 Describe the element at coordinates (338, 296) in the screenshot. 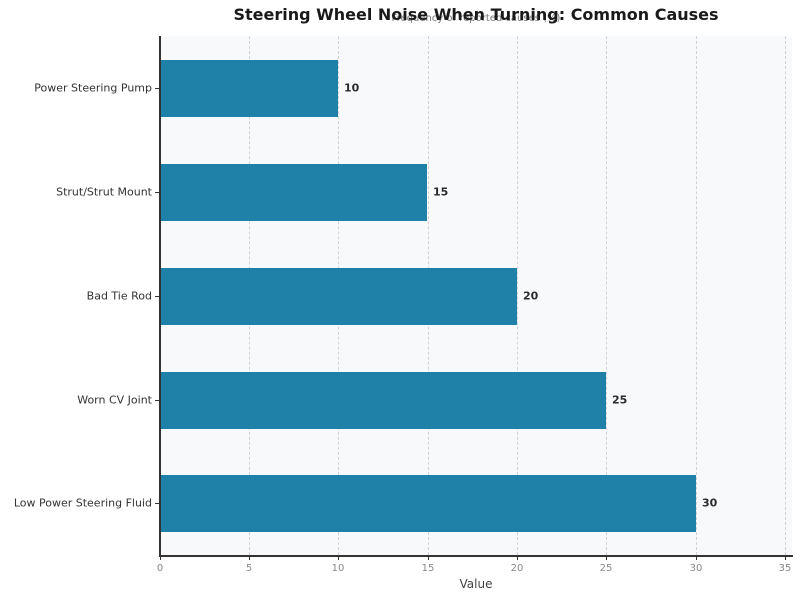

I see `bar-bad-tie-rod` at that location.